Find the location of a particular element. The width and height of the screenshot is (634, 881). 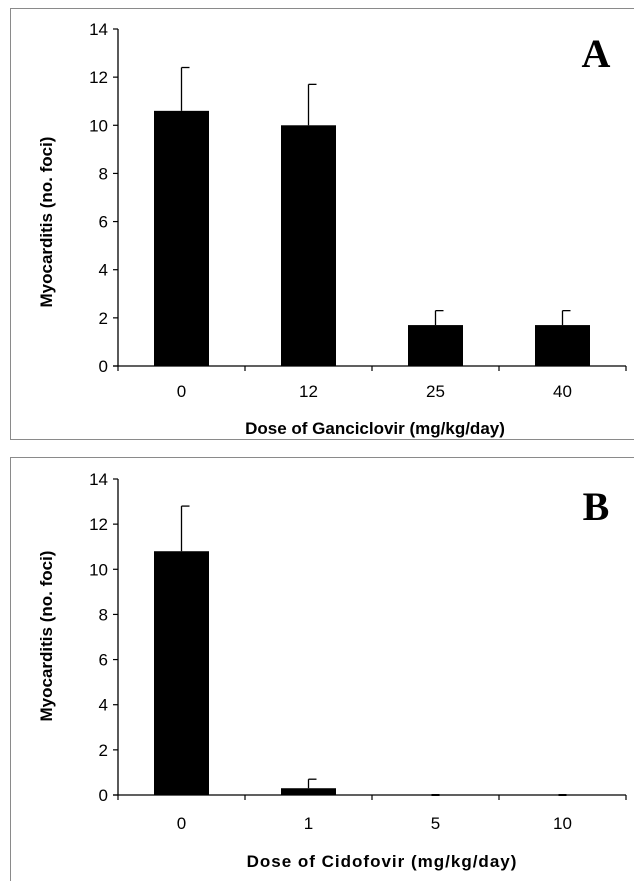

x-tick-label: 12 is located at coordinates (308, 391).